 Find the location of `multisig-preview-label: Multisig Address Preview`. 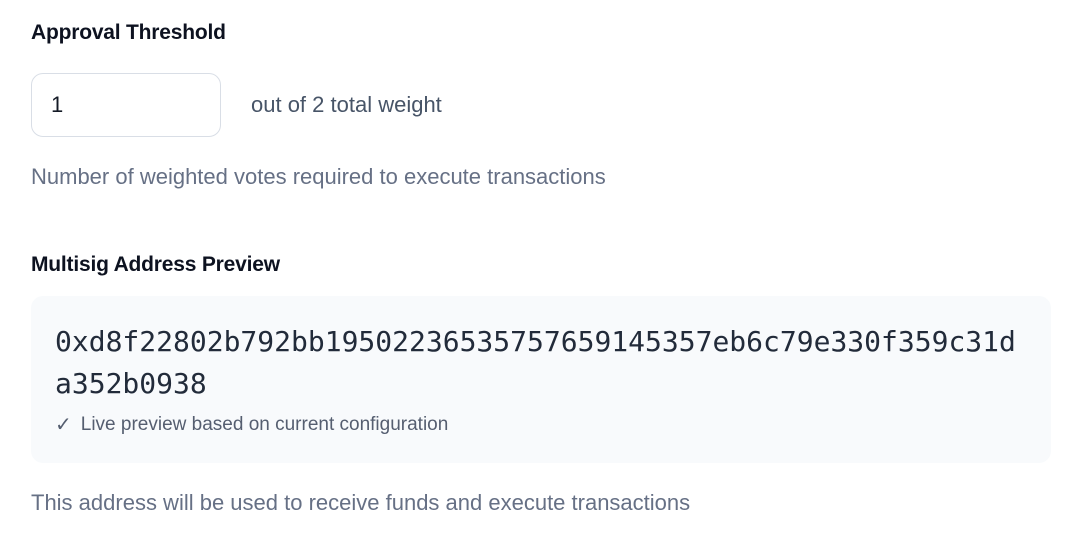

multisig-preview-label: Multisig Address Preview is located at coordinates (155, 264).